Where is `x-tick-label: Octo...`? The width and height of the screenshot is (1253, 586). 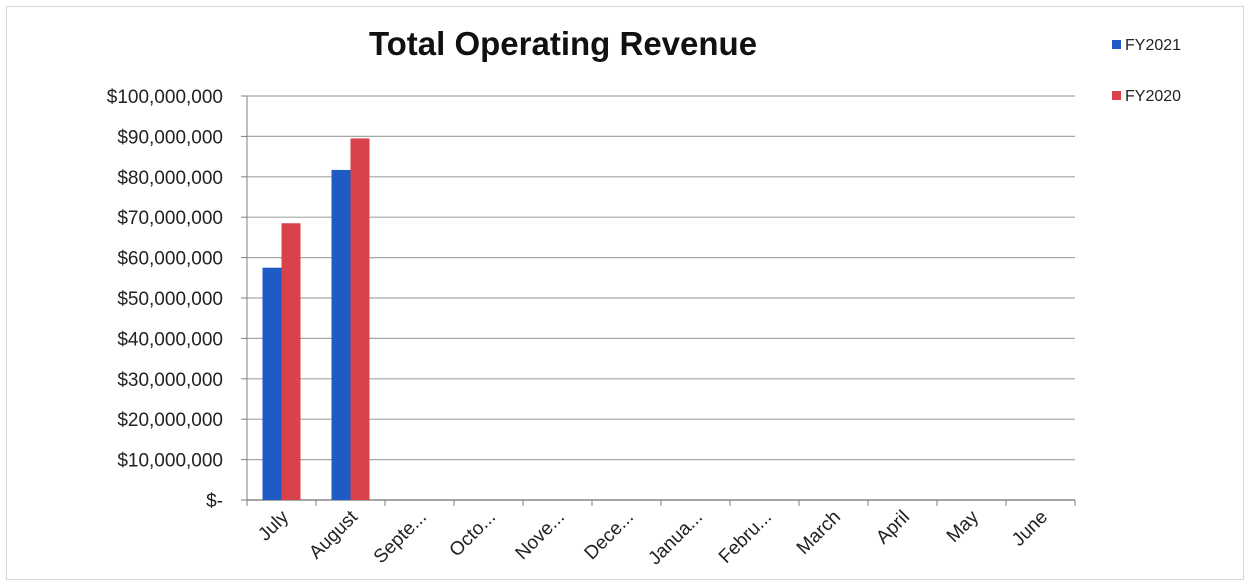 x-tick-label: Octo... is located at coordinates (473, 534).